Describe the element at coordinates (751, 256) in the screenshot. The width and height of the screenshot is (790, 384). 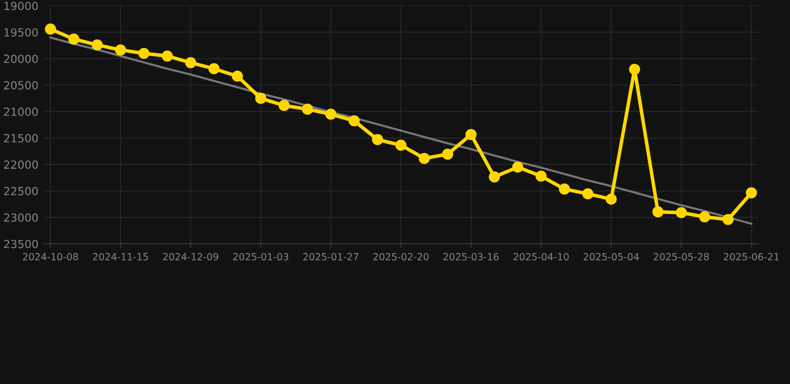
I see `x-tick-label: 2025-06-21` at that location.